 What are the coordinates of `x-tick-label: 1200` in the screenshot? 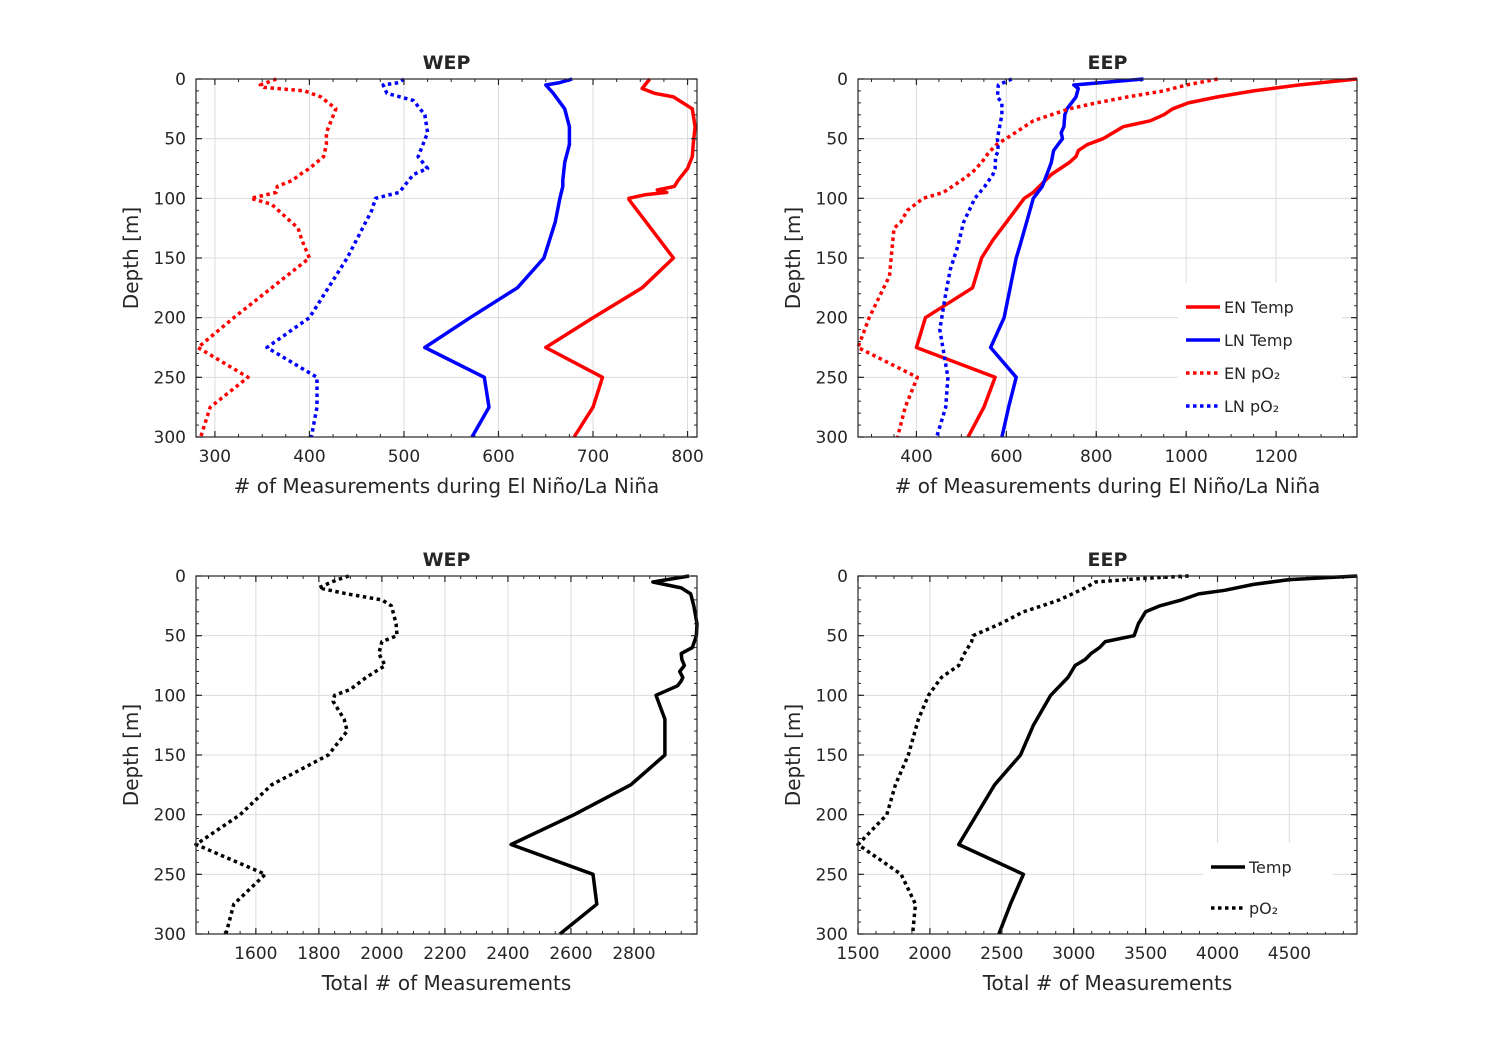 It's located at (1275, 457).